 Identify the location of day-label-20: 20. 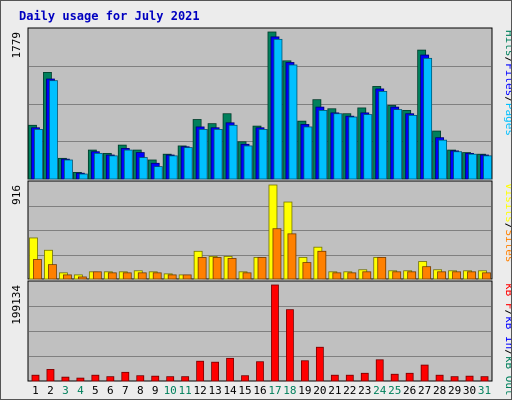
(319, 390).